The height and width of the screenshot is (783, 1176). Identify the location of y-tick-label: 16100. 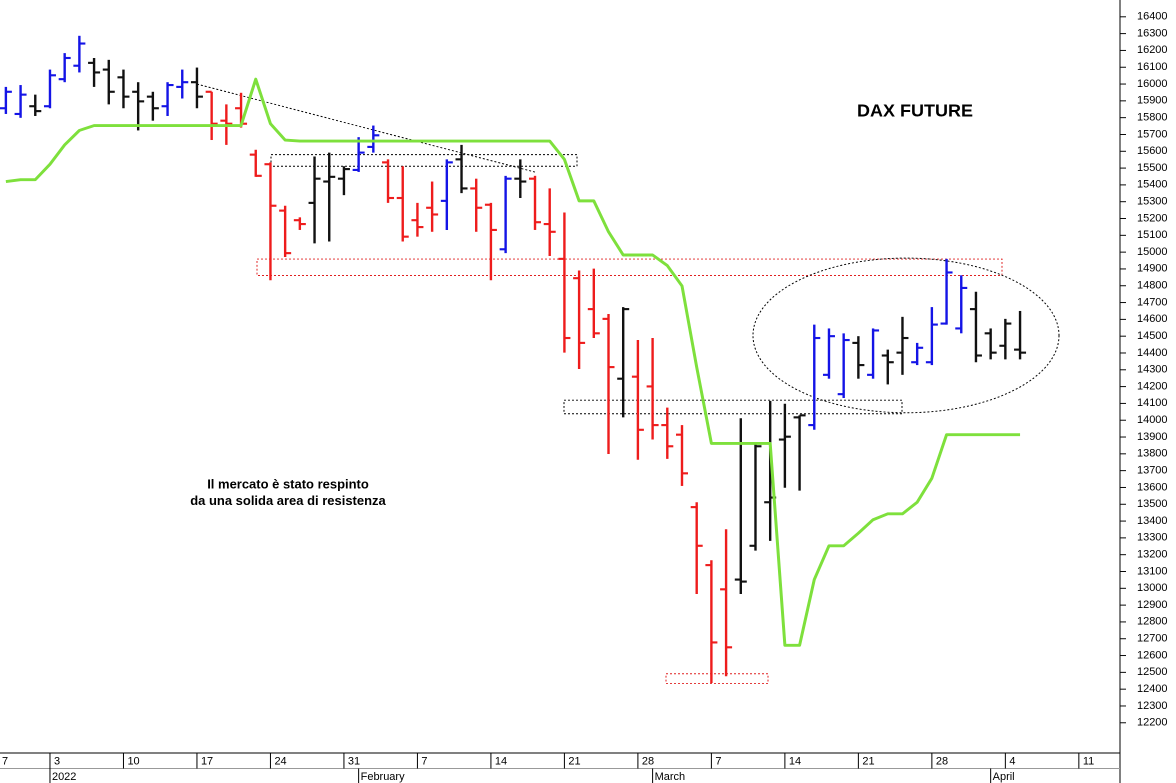
(1152, 67).